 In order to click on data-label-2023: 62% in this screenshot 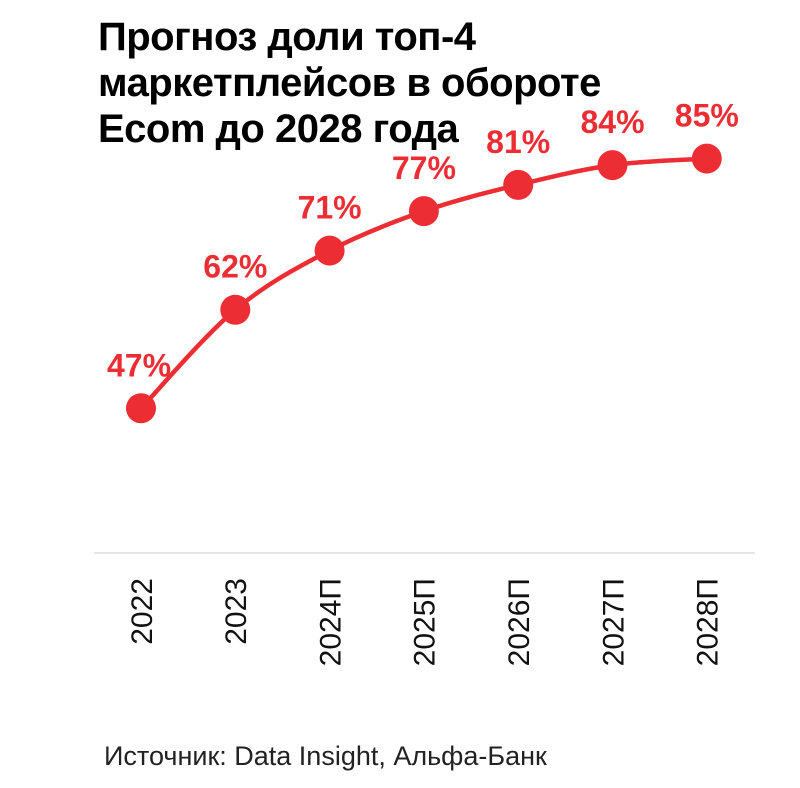, I will do `click(235, 267)`.